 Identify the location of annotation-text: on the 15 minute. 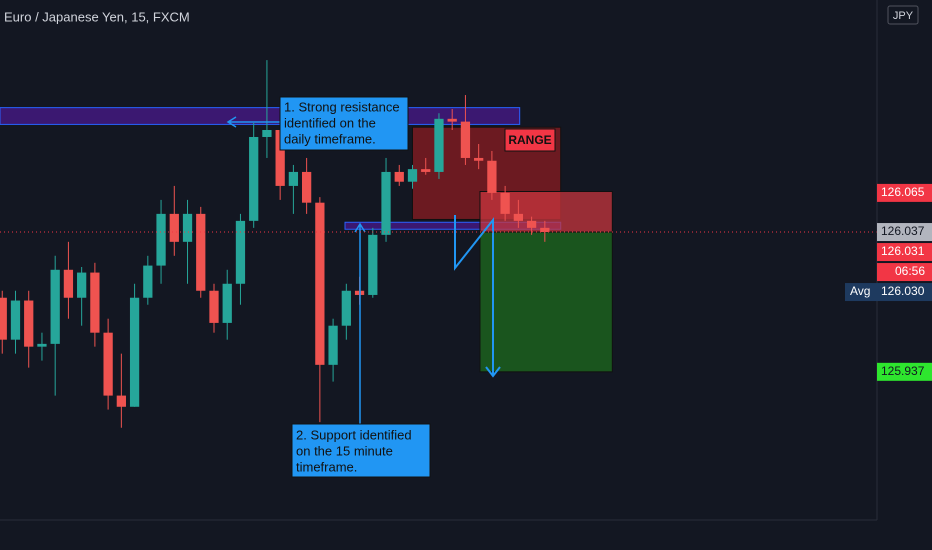
(344, 450).